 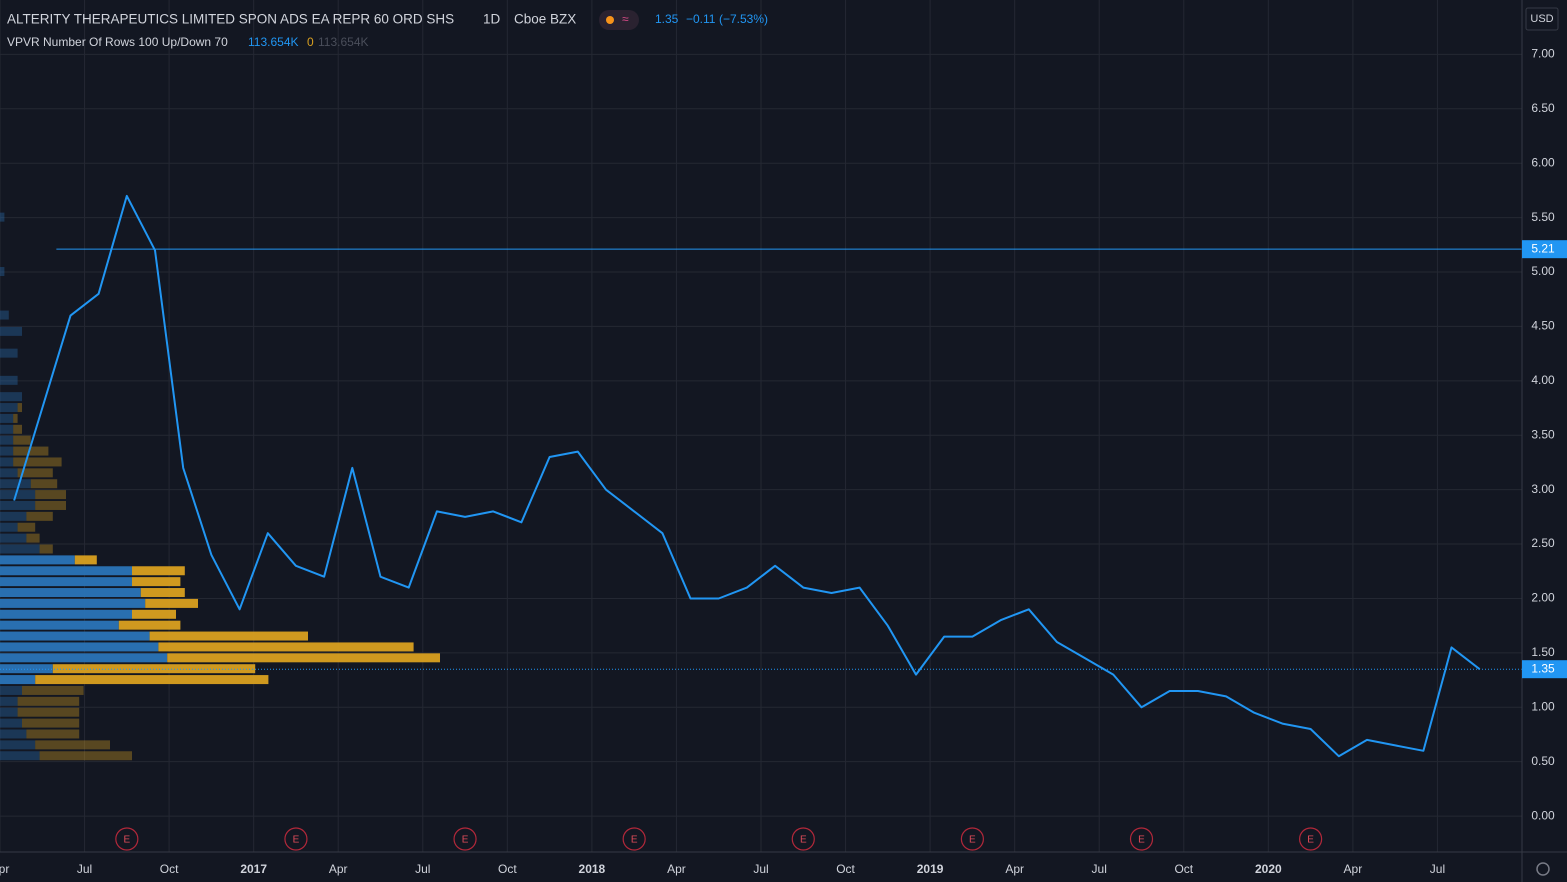 What do you see at coordinates (1543, 326) in the screenshot?
I see `y-tick-label: 4.50` at bounding box center [1543, 326].